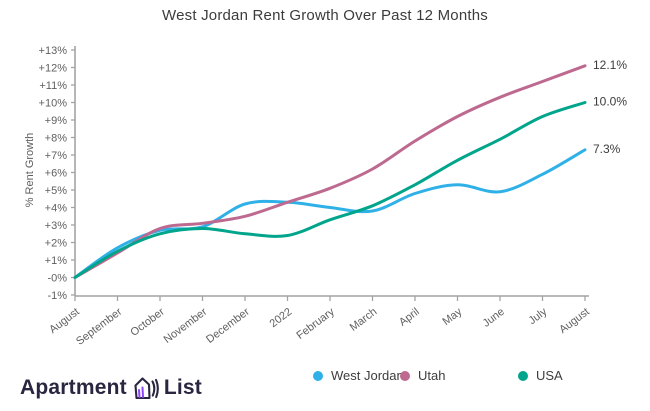 Image resolution: width=650 pixels, height=411 pixels. I want to click on y-tick-label: +9%, so click(56, 121).